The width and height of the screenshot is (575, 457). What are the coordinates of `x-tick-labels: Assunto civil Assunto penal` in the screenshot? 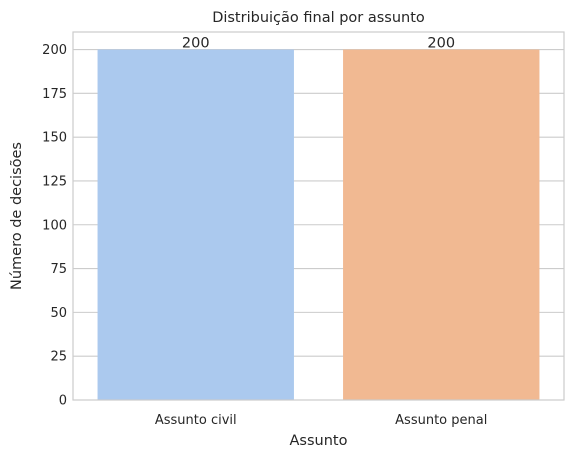 It's located at (321, 420).